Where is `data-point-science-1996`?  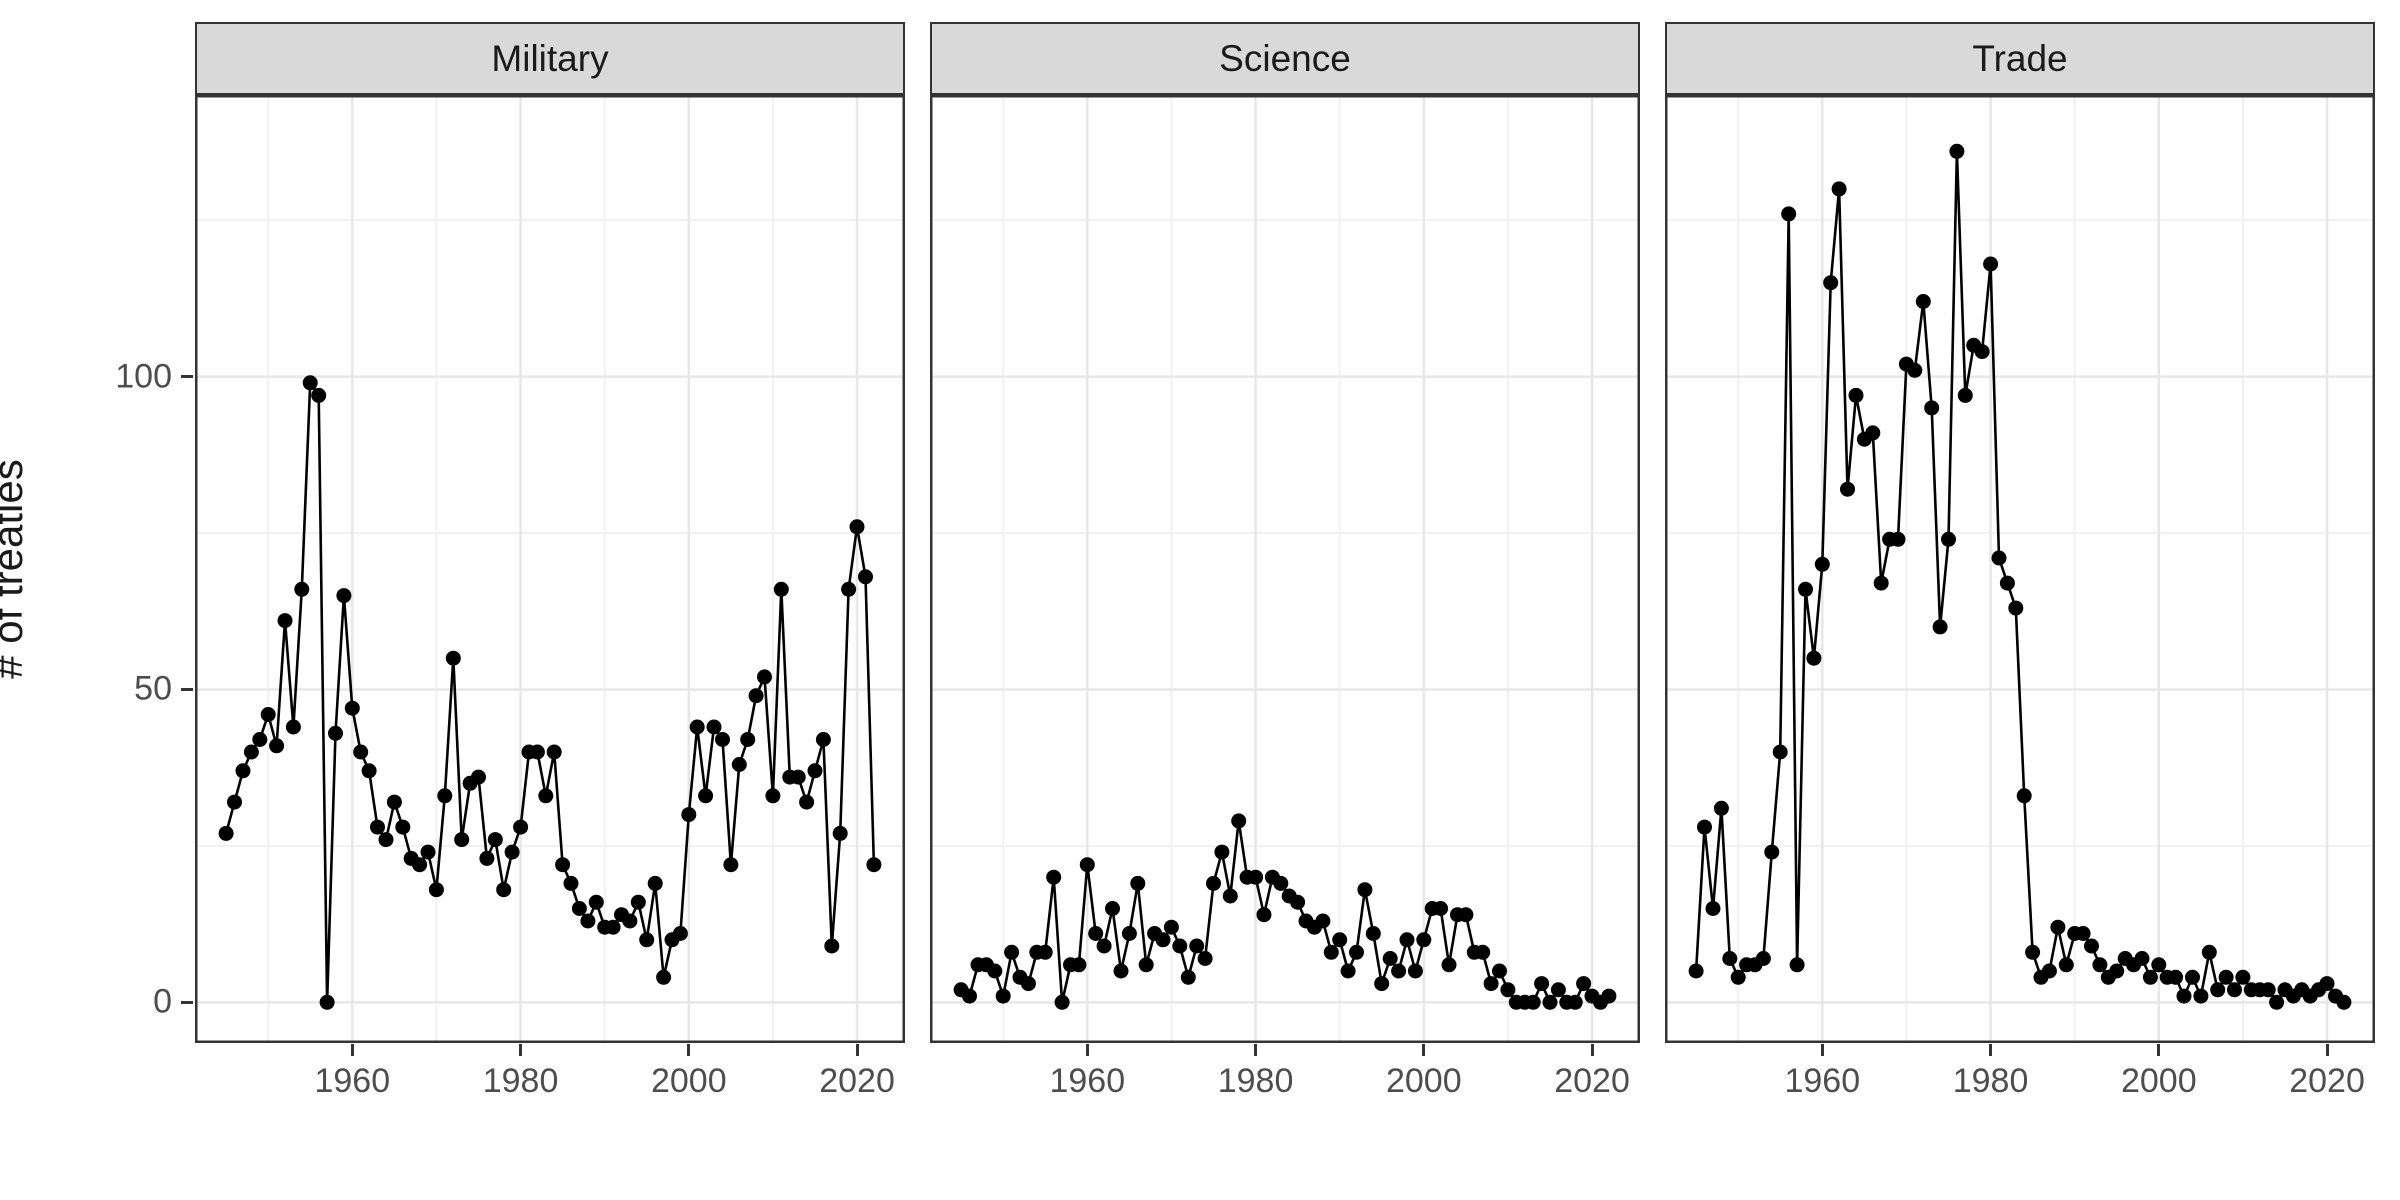
data-point-science-1996 is located at coordinates (1390, 958).